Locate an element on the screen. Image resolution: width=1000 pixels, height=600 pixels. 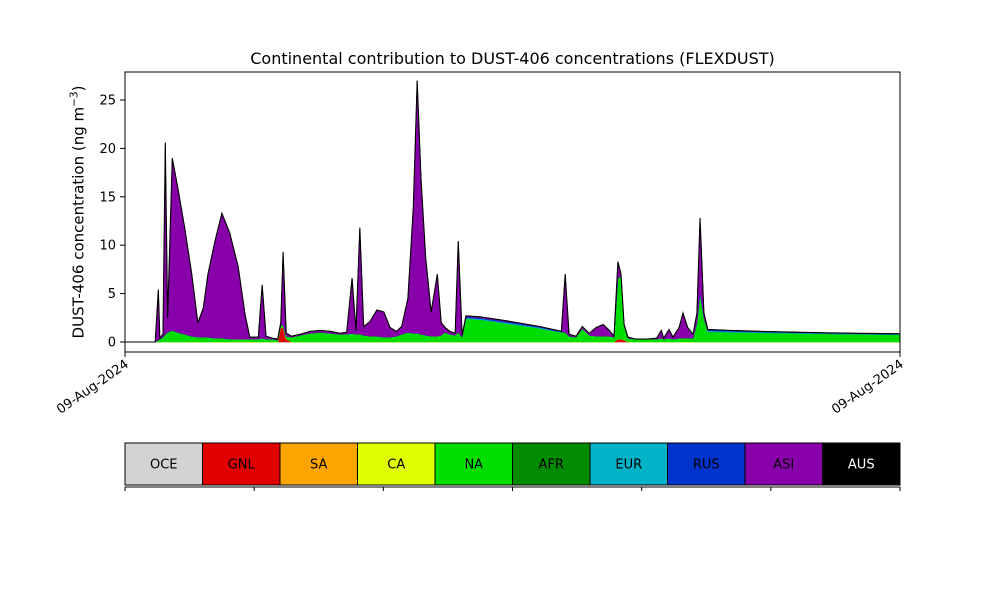
legend-label-na: NA is located at coordinates (473, 465).